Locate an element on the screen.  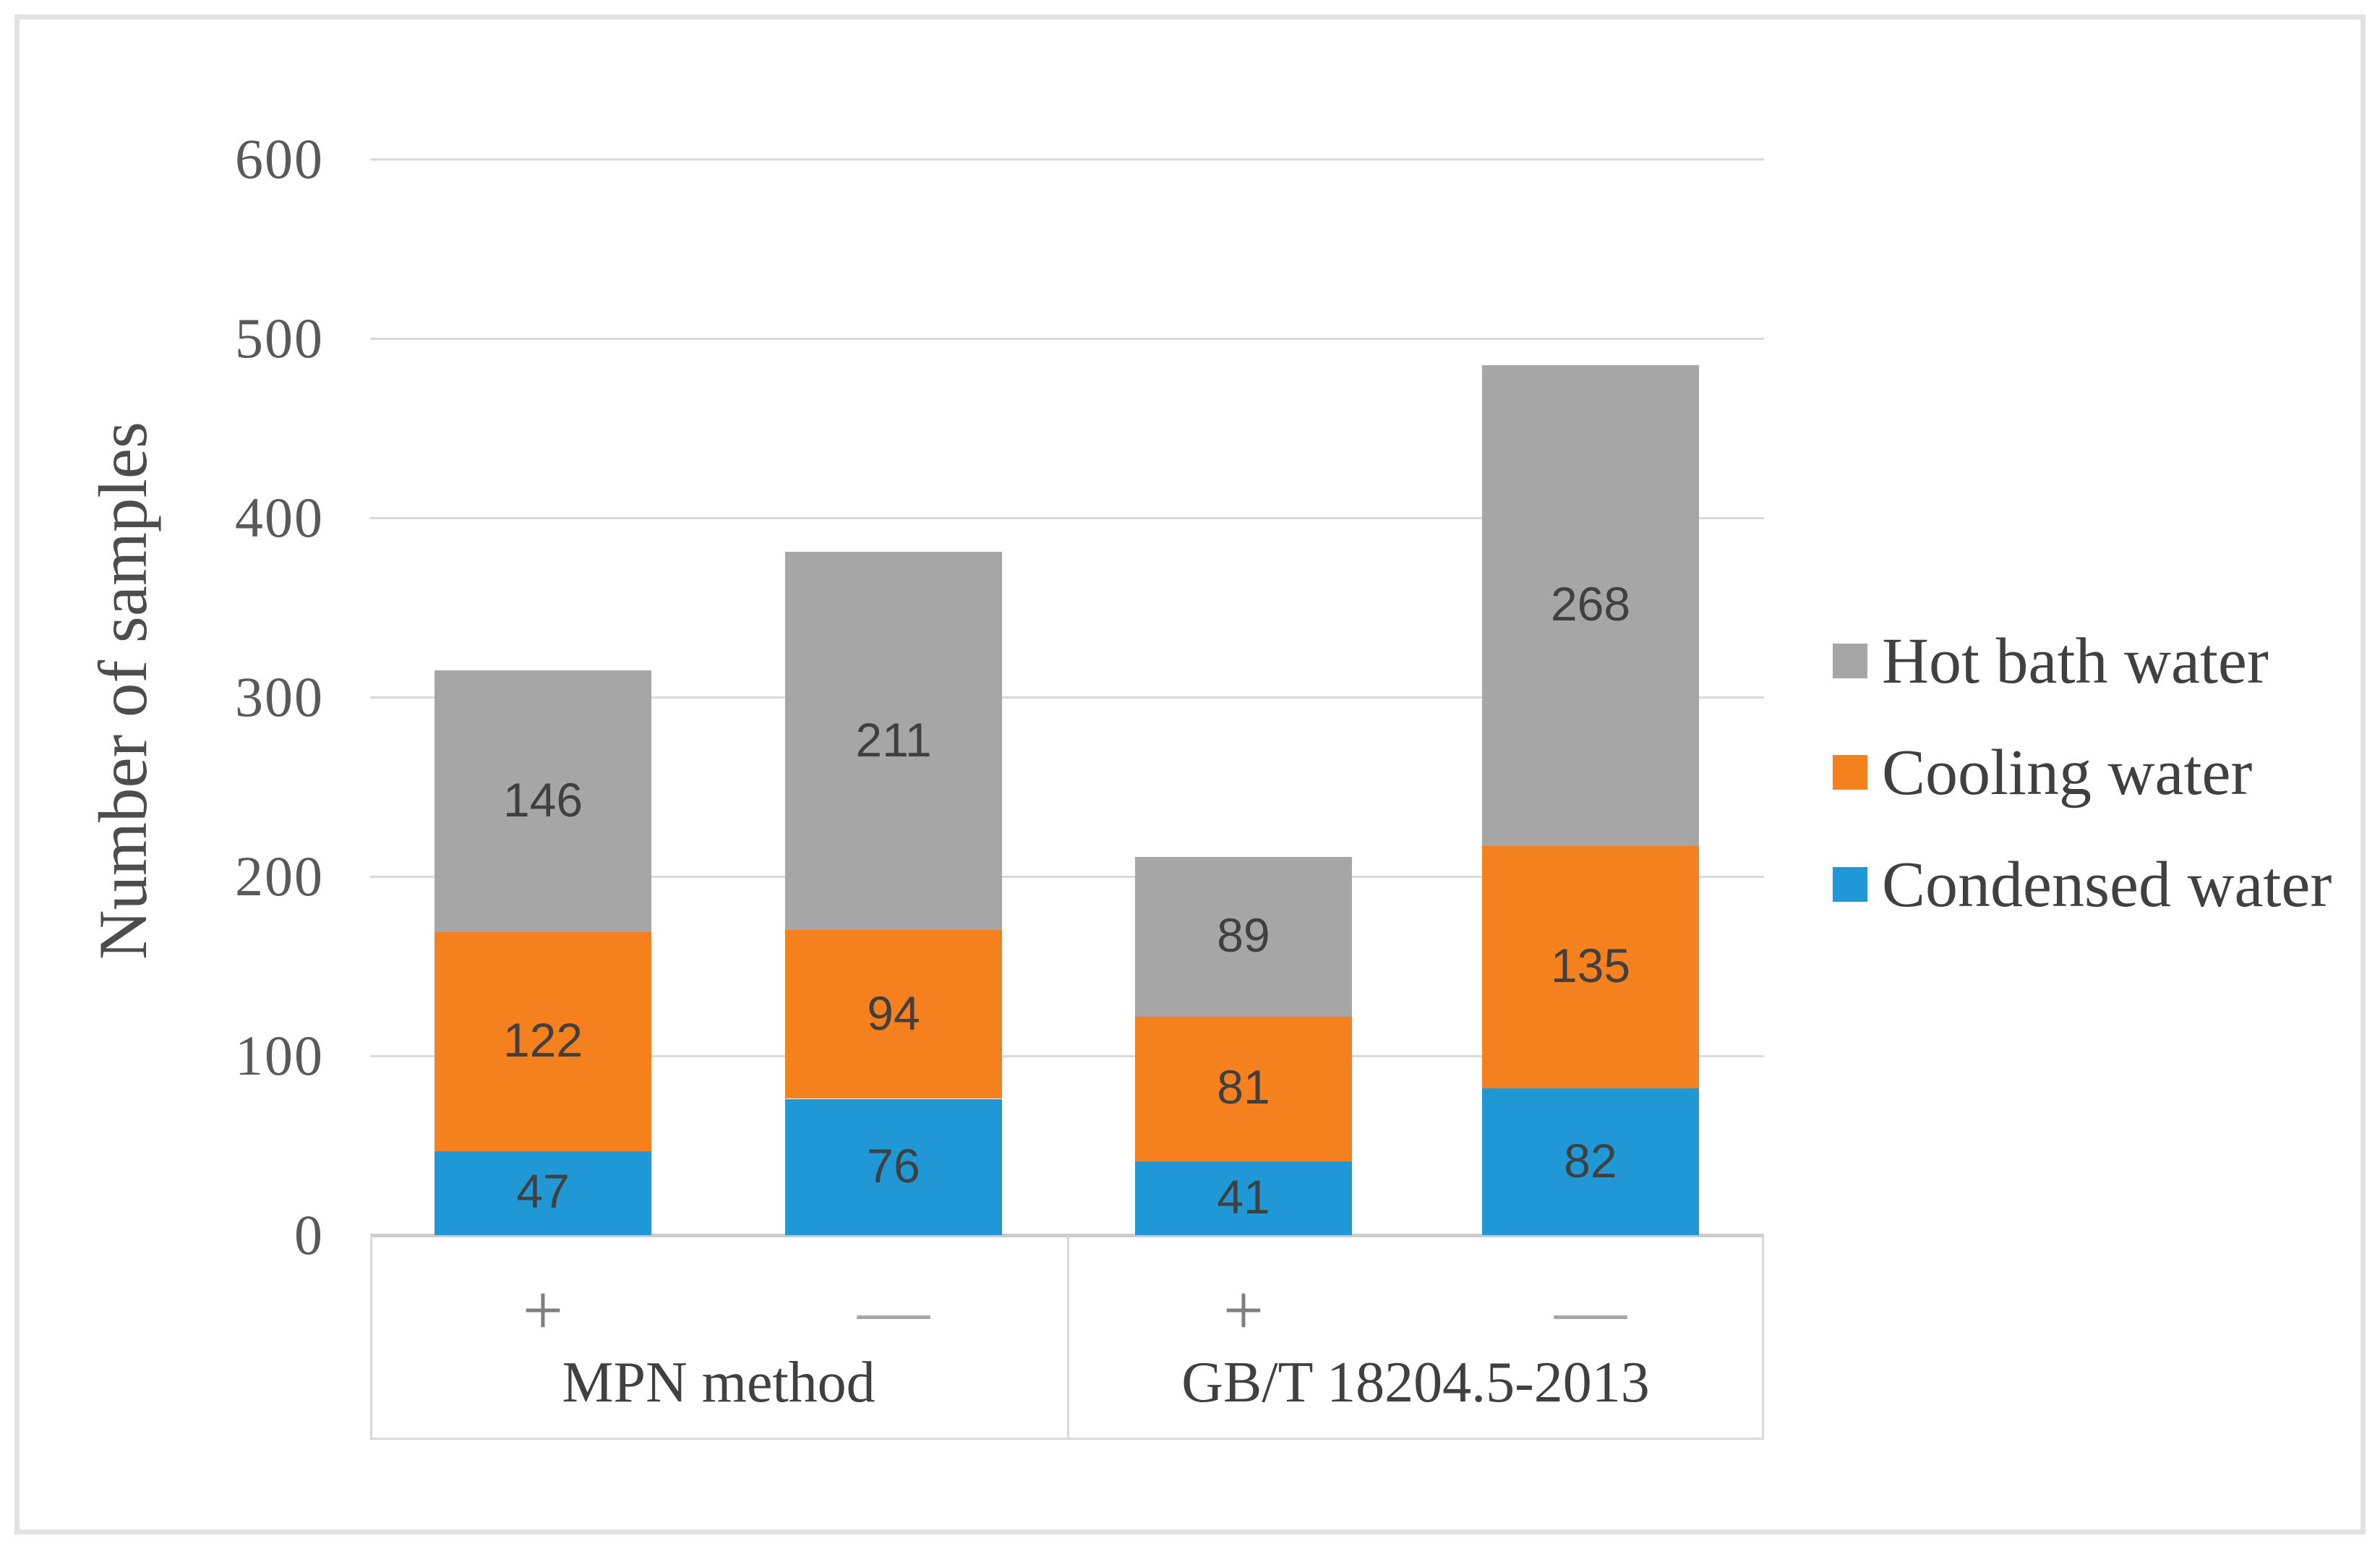
bar-segment: 76 is located at coordinates (894, 1167).